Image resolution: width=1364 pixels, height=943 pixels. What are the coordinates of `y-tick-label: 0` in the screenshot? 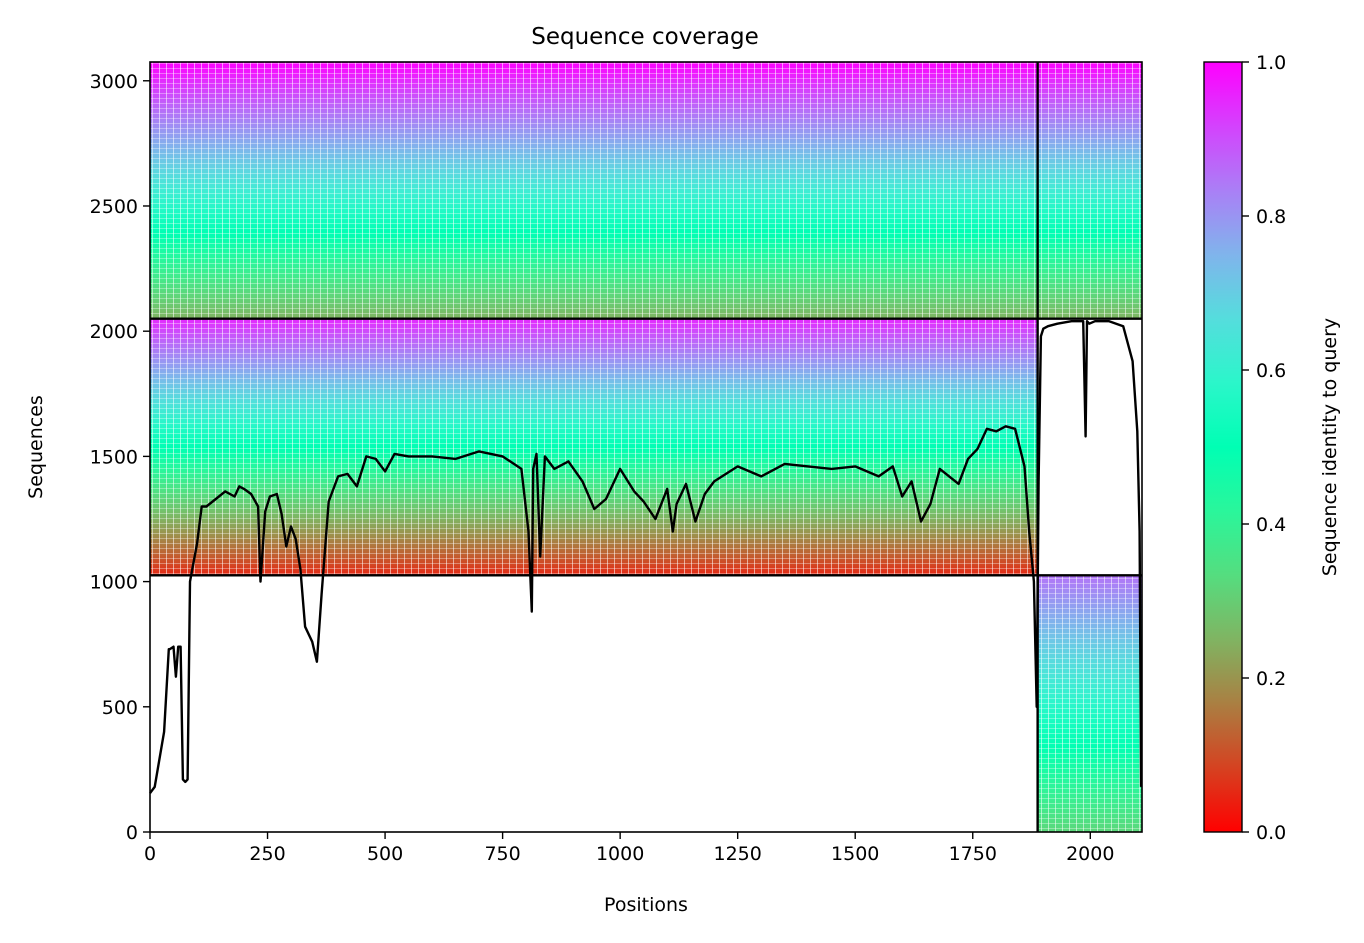 It's located at (132, 833).